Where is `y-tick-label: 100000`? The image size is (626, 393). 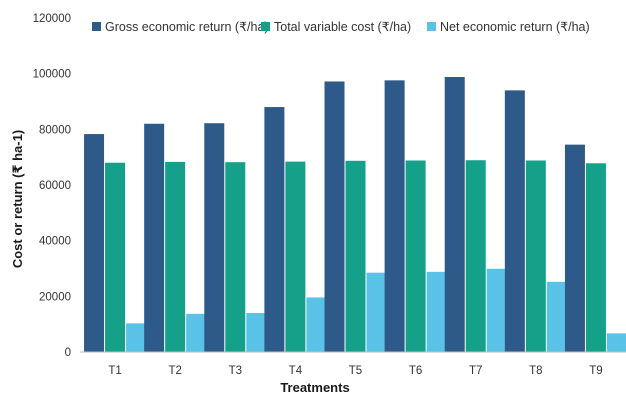 y-tick-label: 100000 is located at coordinates (52, 75).